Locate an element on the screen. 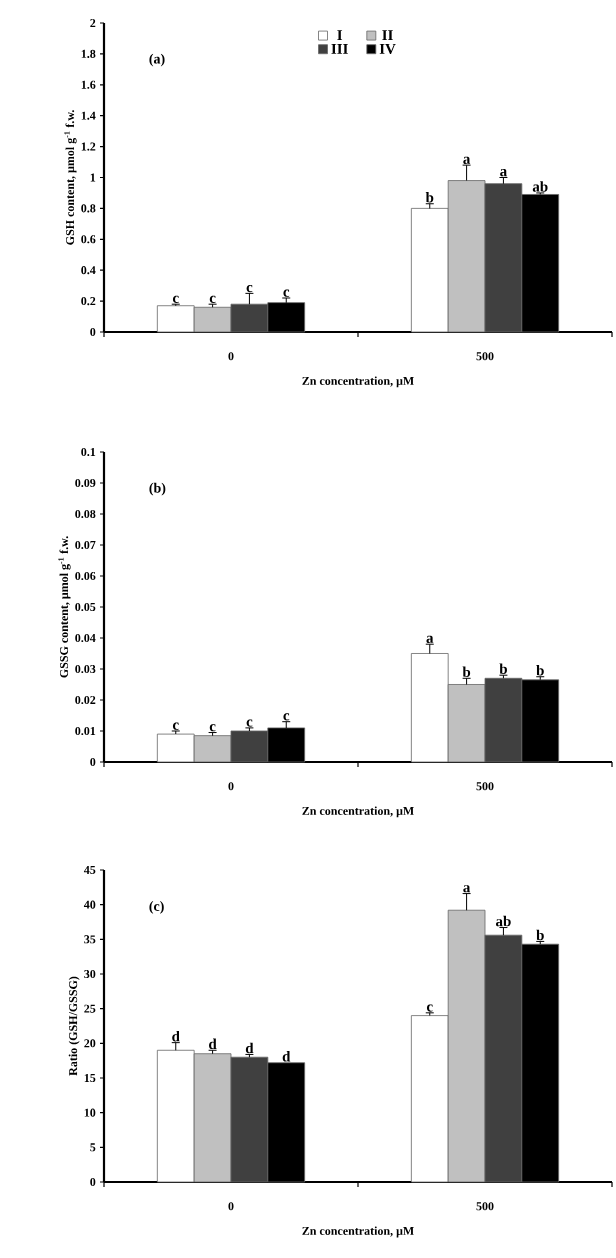  y-tick-label: 0.4 is located at coordinates (88, 270).